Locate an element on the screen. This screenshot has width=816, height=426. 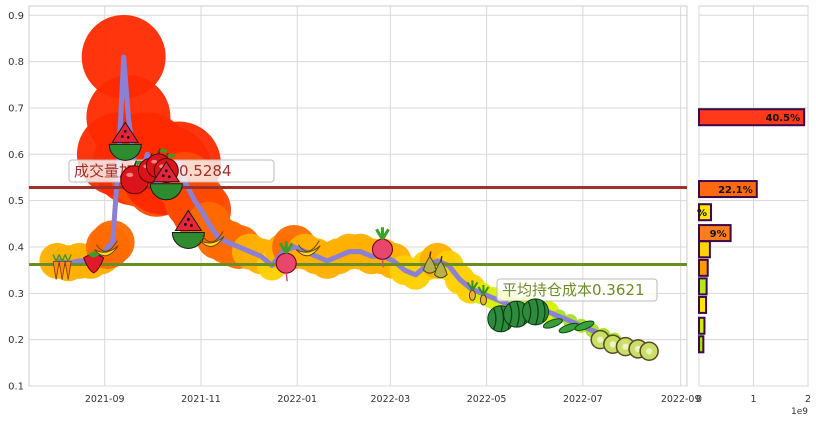
melon-marker is located at coordinates (536, 312).